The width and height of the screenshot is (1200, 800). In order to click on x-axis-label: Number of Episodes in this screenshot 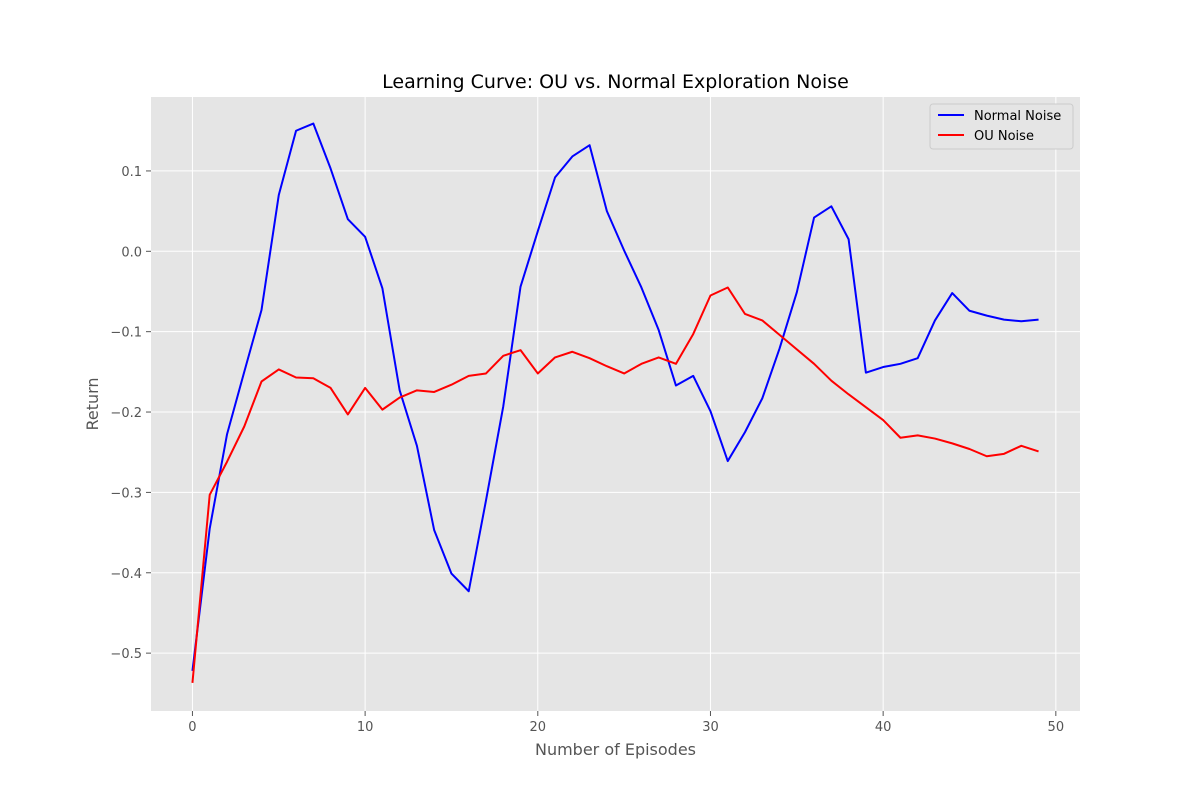, I will do `click(615, 749)`.